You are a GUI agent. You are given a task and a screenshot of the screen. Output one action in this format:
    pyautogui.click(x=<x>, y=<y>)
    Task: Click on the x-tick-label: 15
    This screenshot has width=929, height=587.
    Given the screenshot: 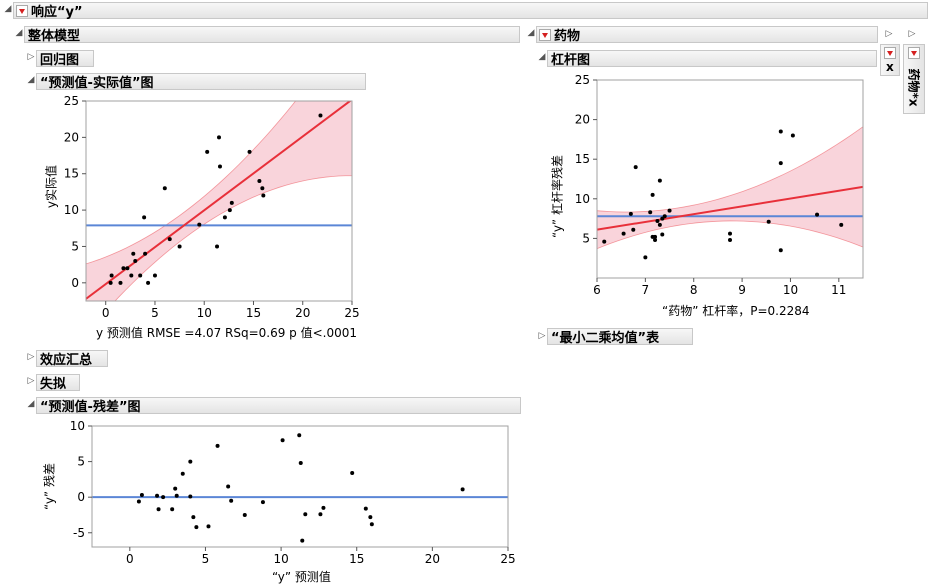 What is the action you would take?
    pyautogui.click(x=253, y=313)
    